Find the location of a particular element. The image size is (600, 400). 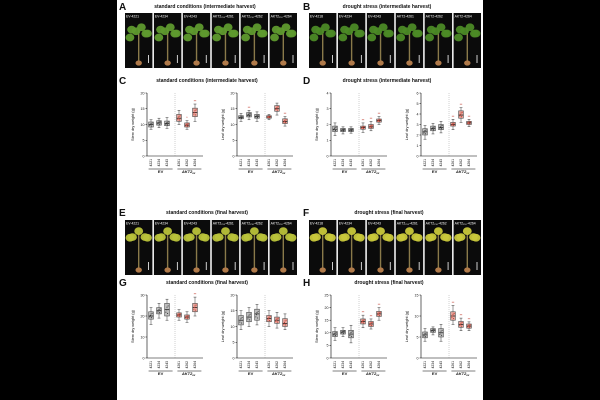

y-tick-label-D-stem-1: 1 is located at coordinates (328, 141).